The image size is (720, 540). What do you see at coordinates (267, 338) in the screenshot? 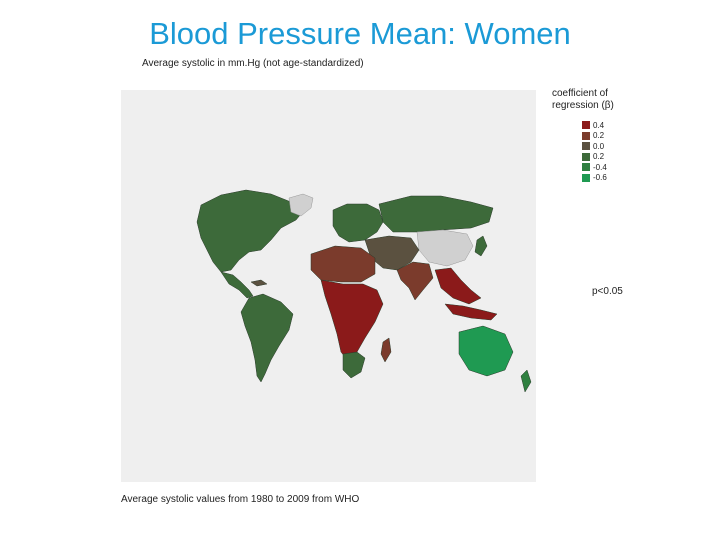
I see `region-south-america` at bounding box center [267, 338].